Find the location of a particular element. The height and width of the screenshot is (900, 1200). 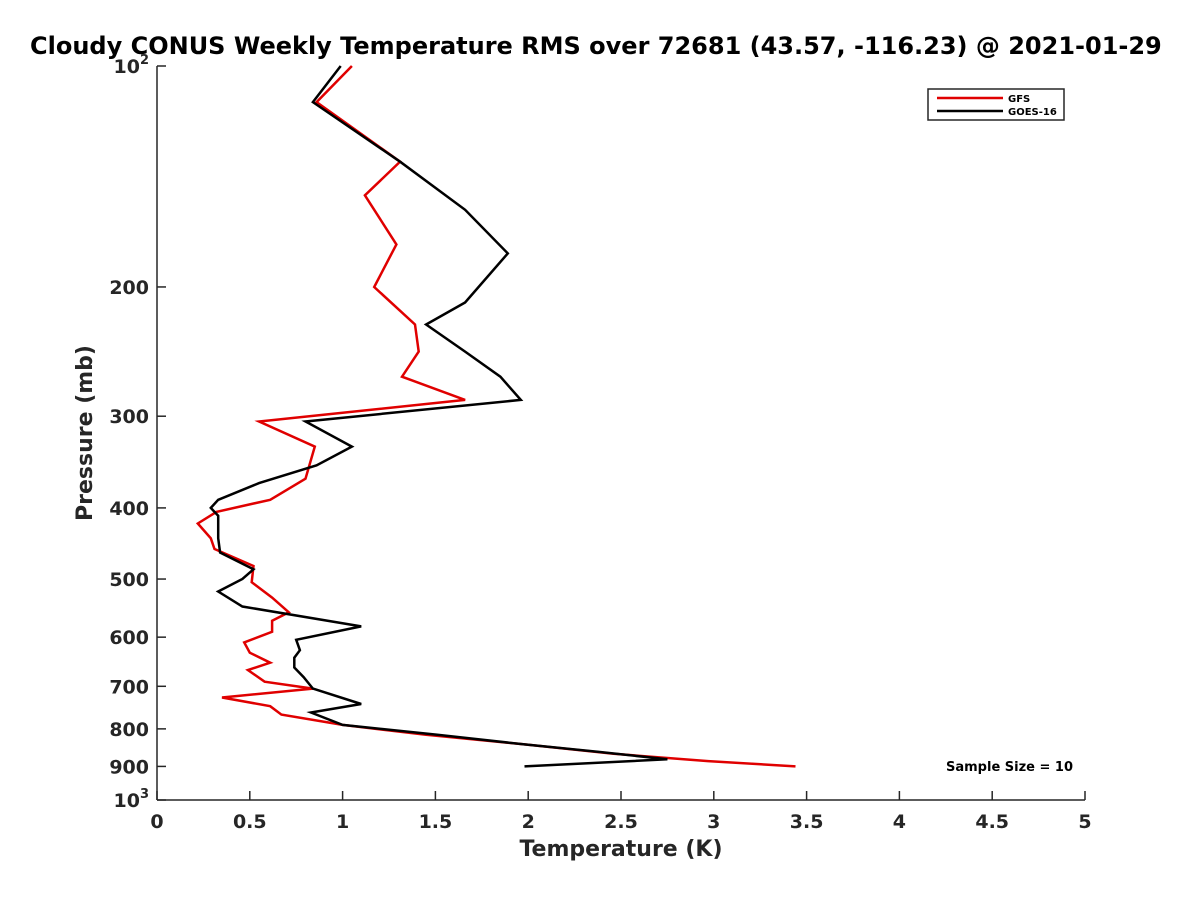

y-ticks: 10² 200 300 400 500 600 700 800 900 10³ is located at coordinates (137, 432).